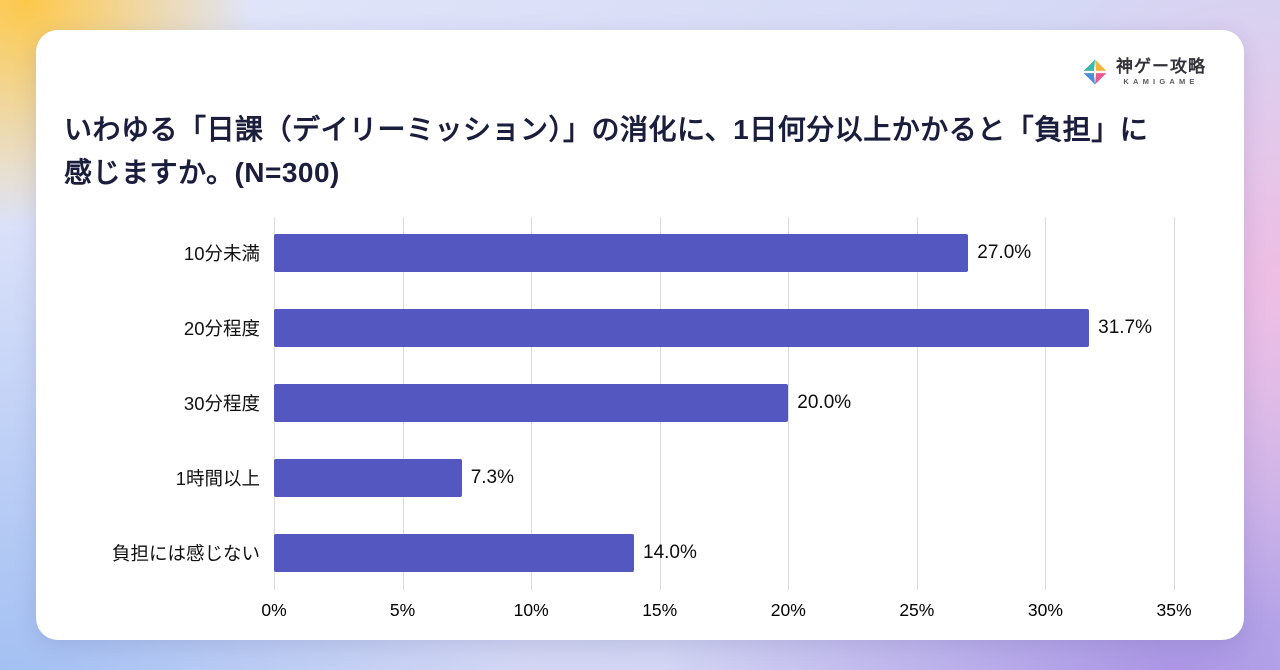 Image resolution: width=1280 pixels, height=670 pixels. Describe the element at coordinates (1095, 72) in the screenshot. I see `kamigame-diamond-icon` at that location.